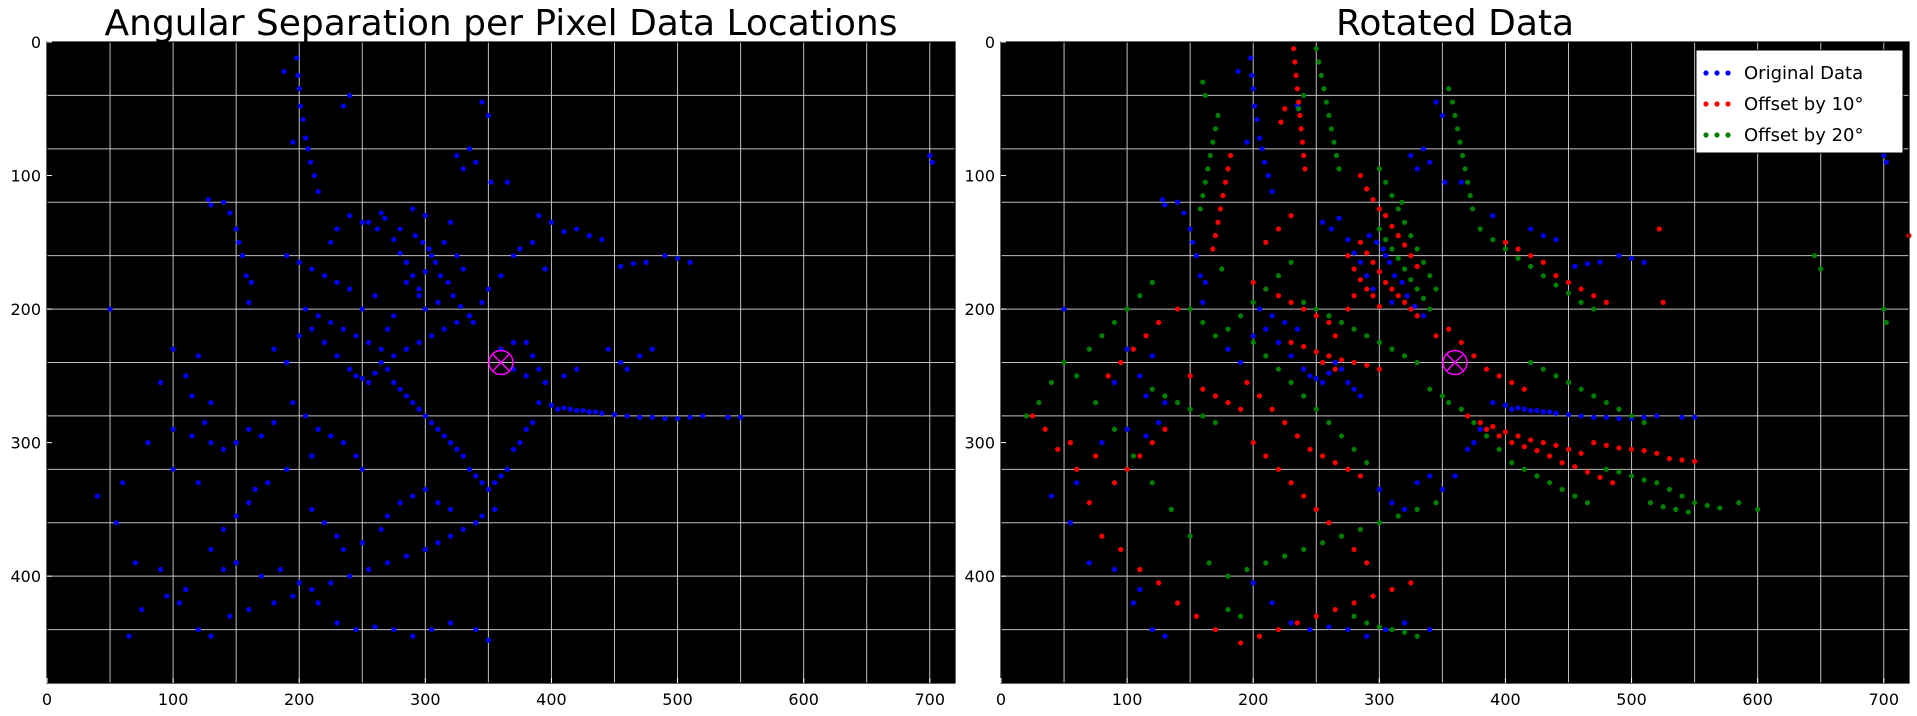  Describe the element at coordinates (551, 699) in the screenshot. I see `x-tick-label: 400` at that location.